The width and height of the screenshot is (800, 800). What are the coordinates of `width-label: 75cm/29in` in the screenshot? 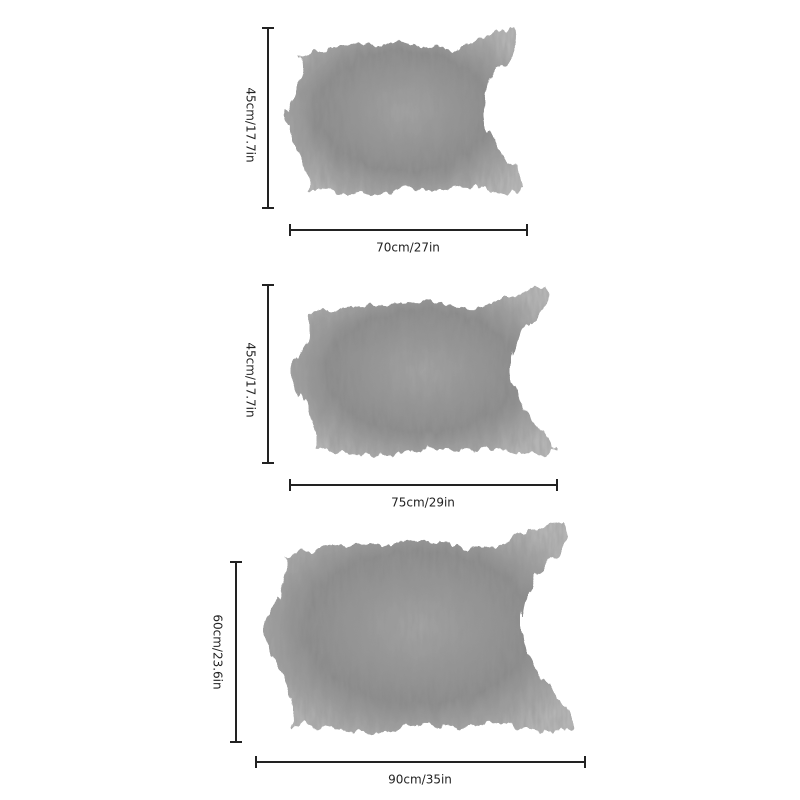 It's located at (423, 503).